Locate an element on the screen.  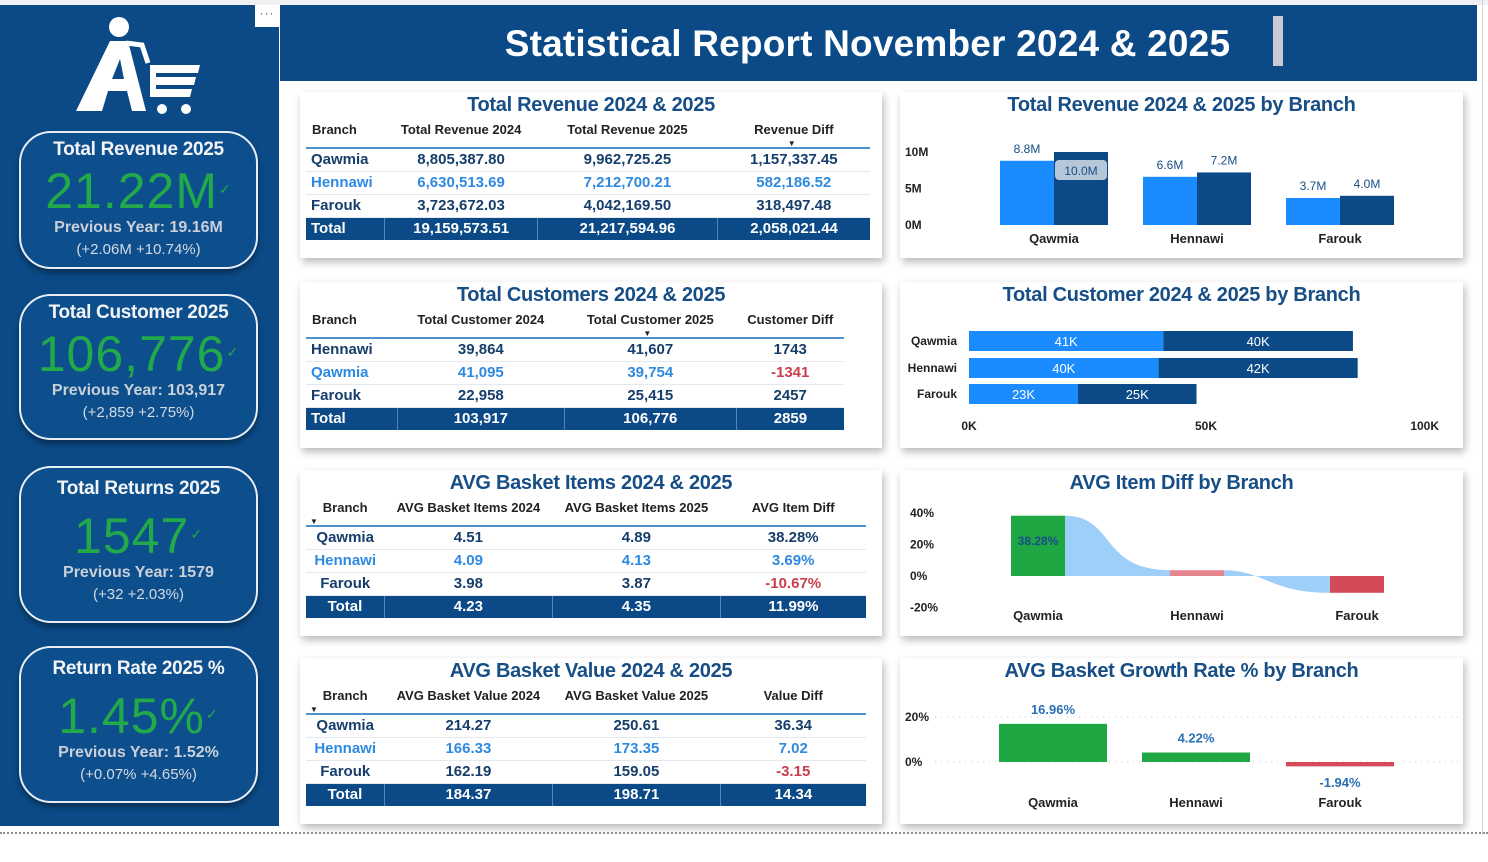
table-row: Hennawi 166.33 173.35 7.02 is located at coordinates (586, 749).